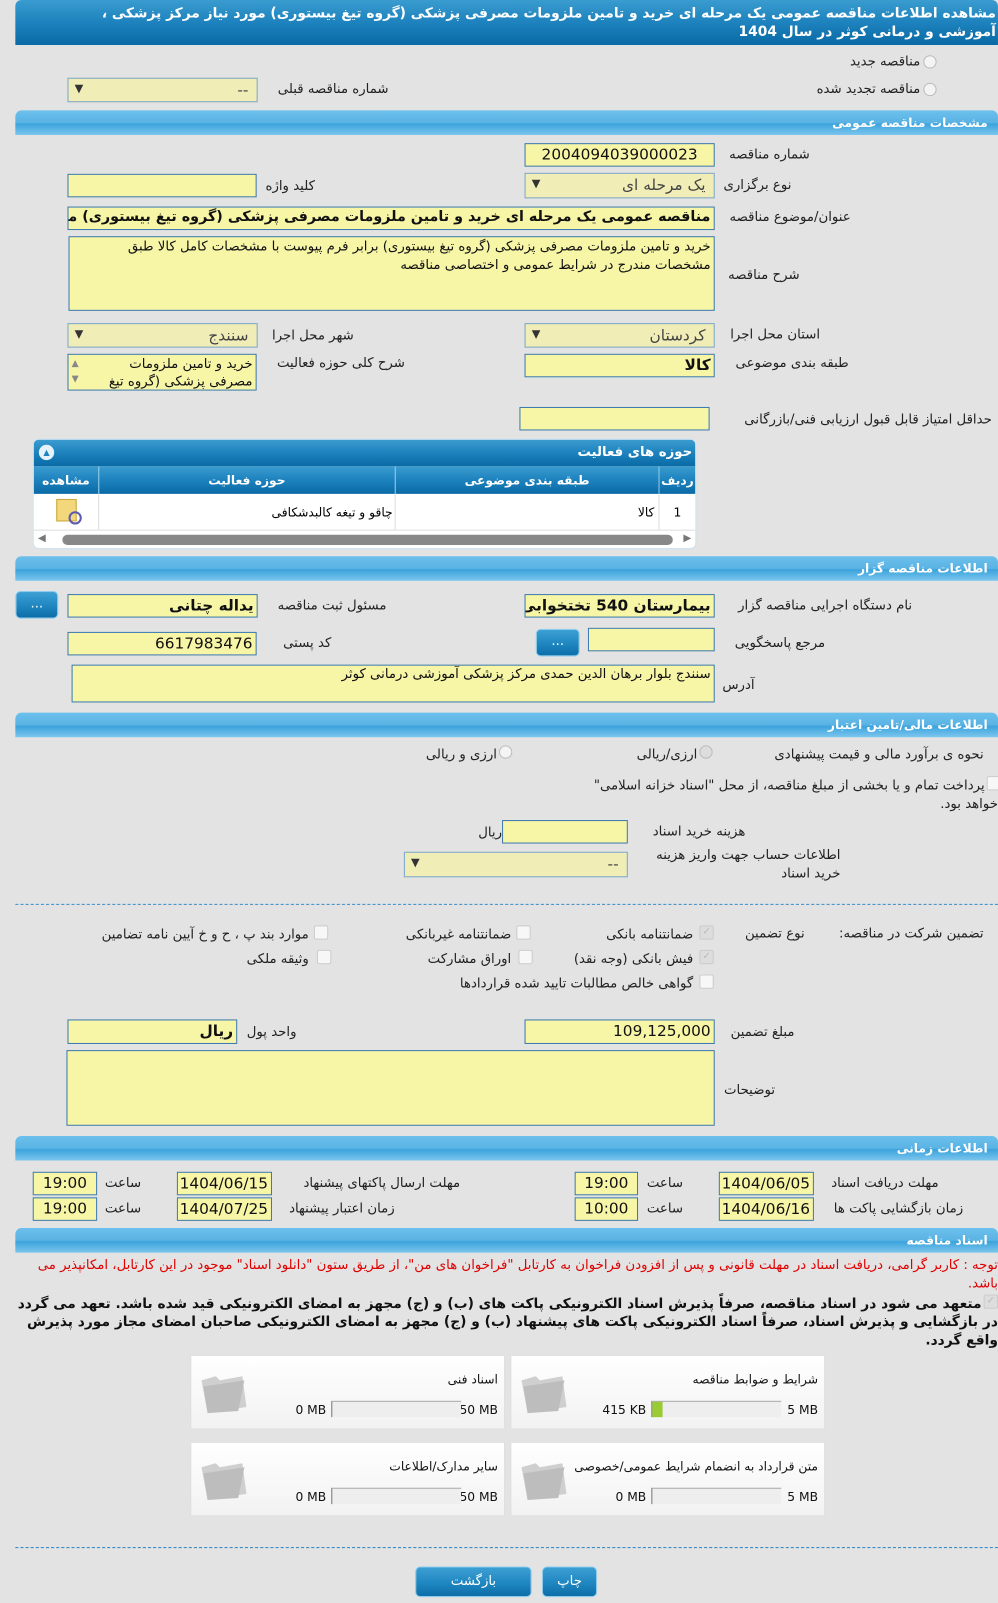  What do you see at coordinates (65, 1209) in the screenshot?
I see `validity-time: 19:00` at bounding box center [65, 1209].